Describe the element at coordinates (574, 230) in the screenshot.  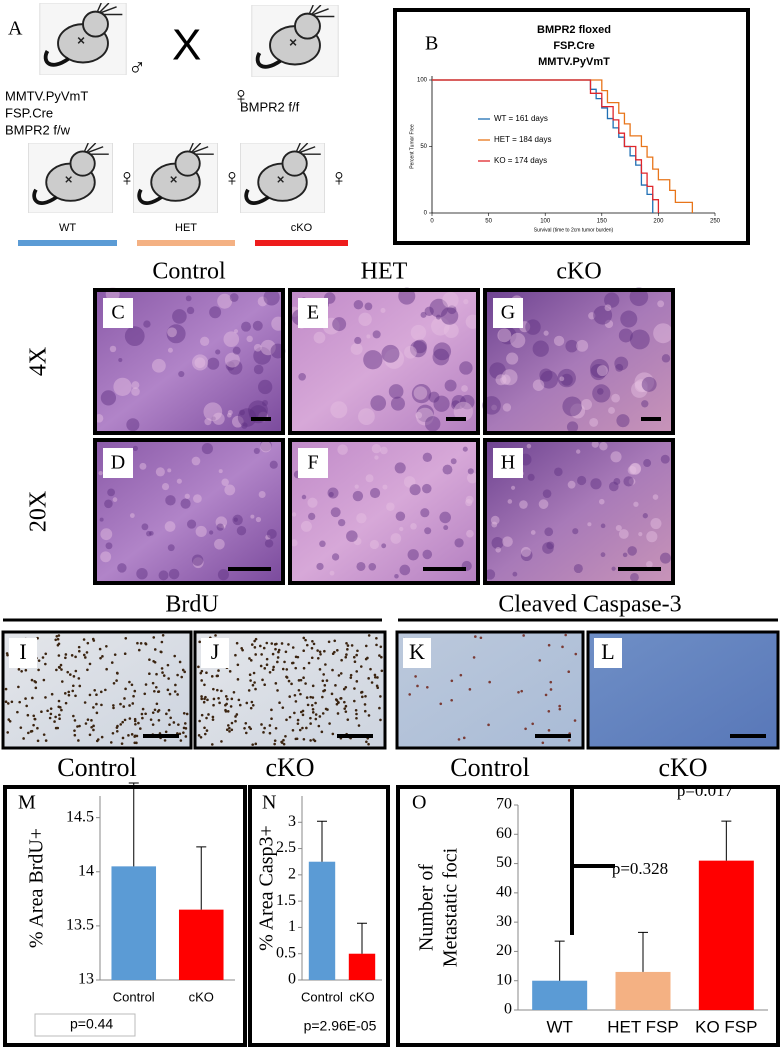
I see `x-axis-label: Survival (time to 2cm tumor burden)` at that location.